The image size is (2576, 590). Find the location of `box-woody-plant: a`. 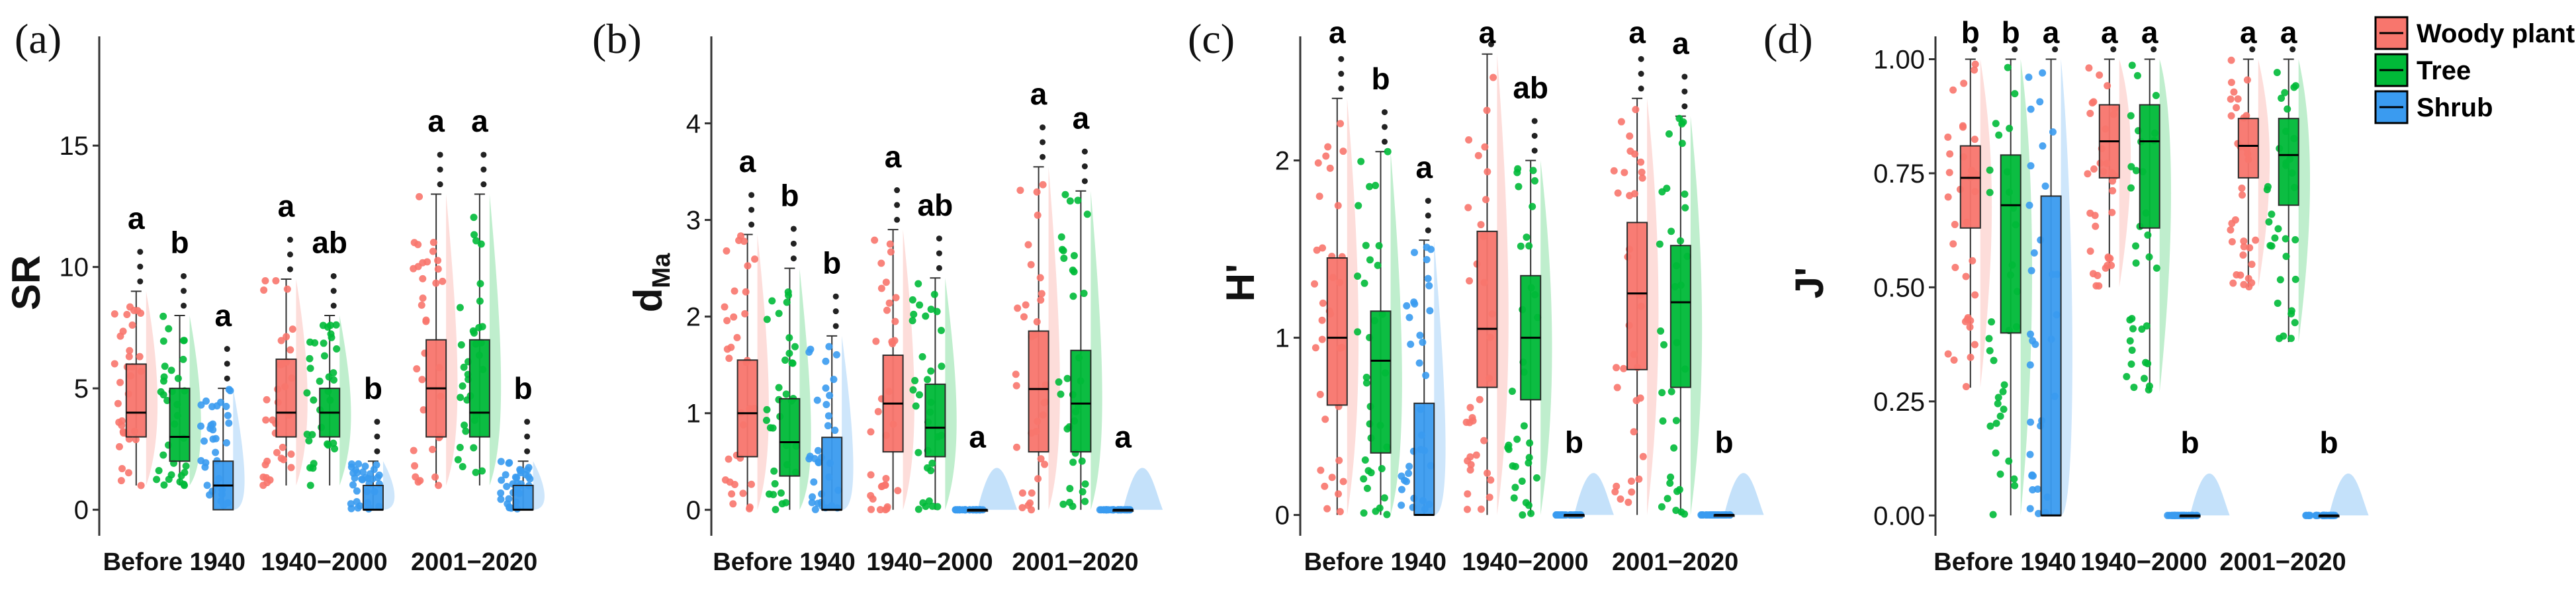

box-woody-plant: a is located at coordinates (434, 296).